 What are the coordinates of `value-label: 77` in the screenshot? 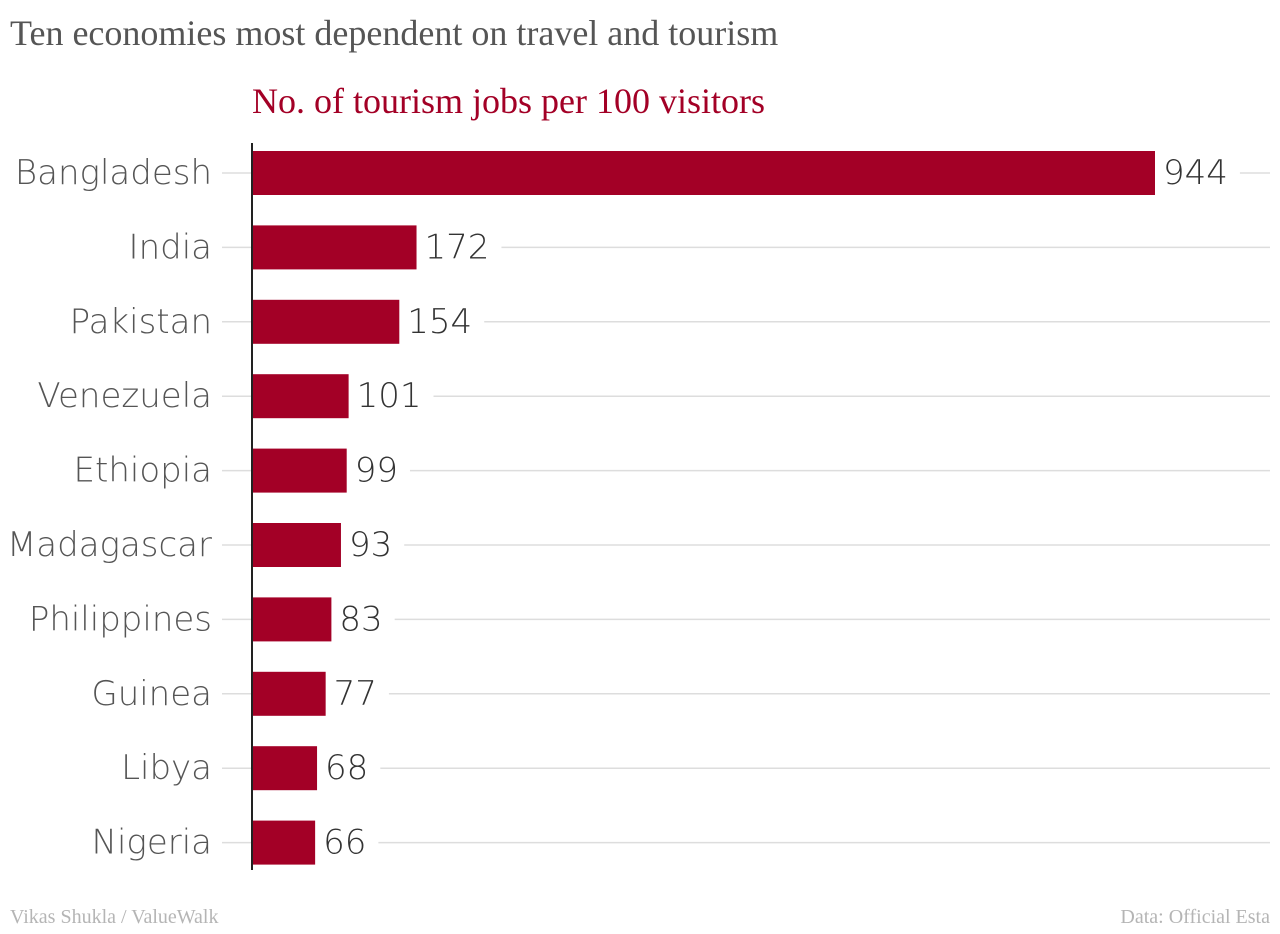 It's located at (355, 694).